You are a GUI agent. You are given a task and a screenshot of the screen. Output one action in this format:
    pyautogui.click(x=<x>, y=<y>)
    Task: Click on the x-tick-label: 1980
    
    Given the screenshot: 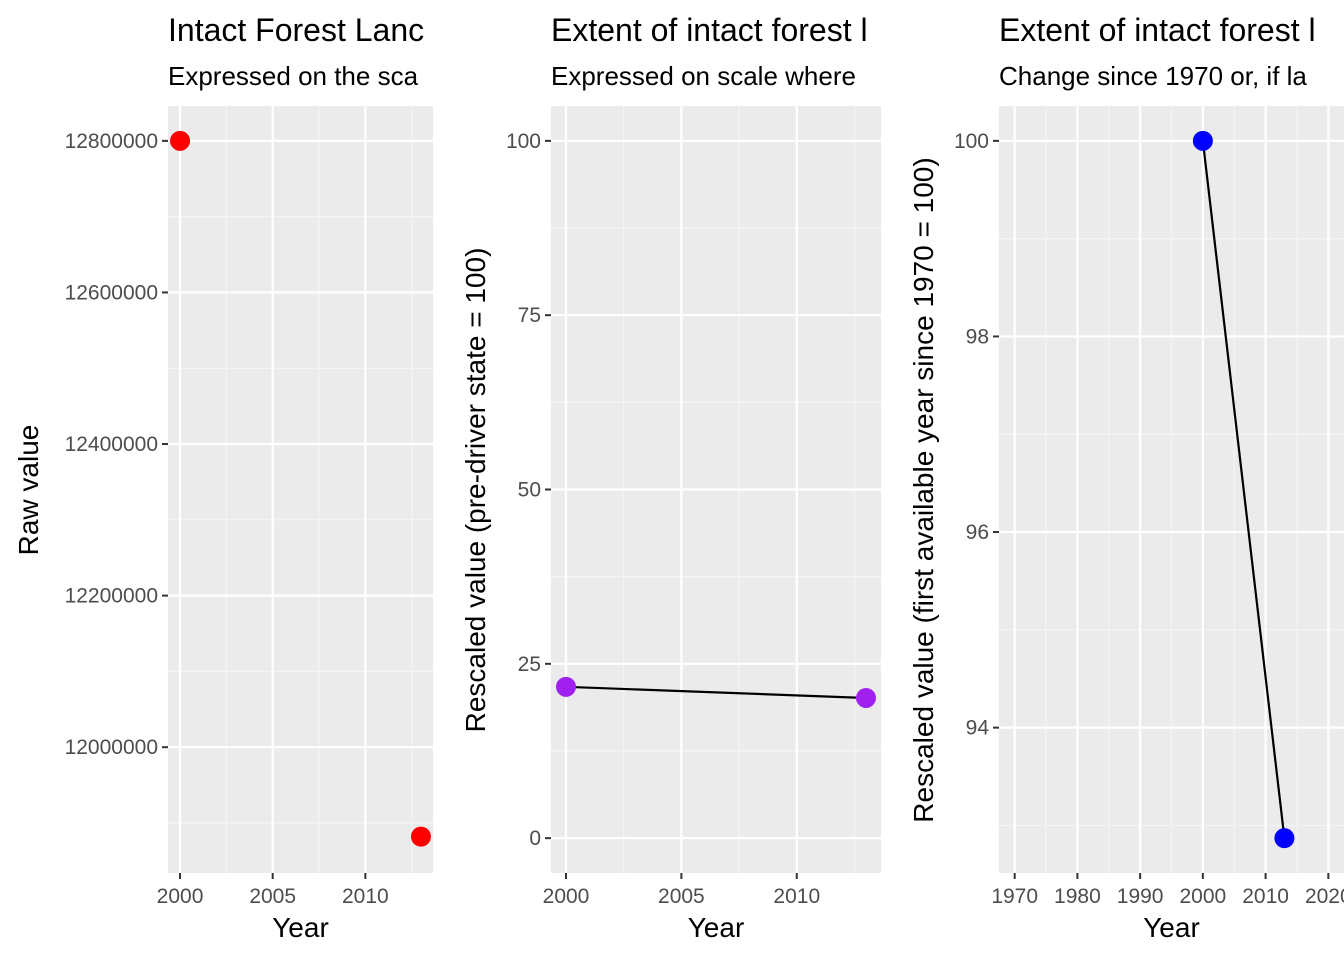 What is the action you would take?
    pyautogui.click(x=1077, y=896)
    